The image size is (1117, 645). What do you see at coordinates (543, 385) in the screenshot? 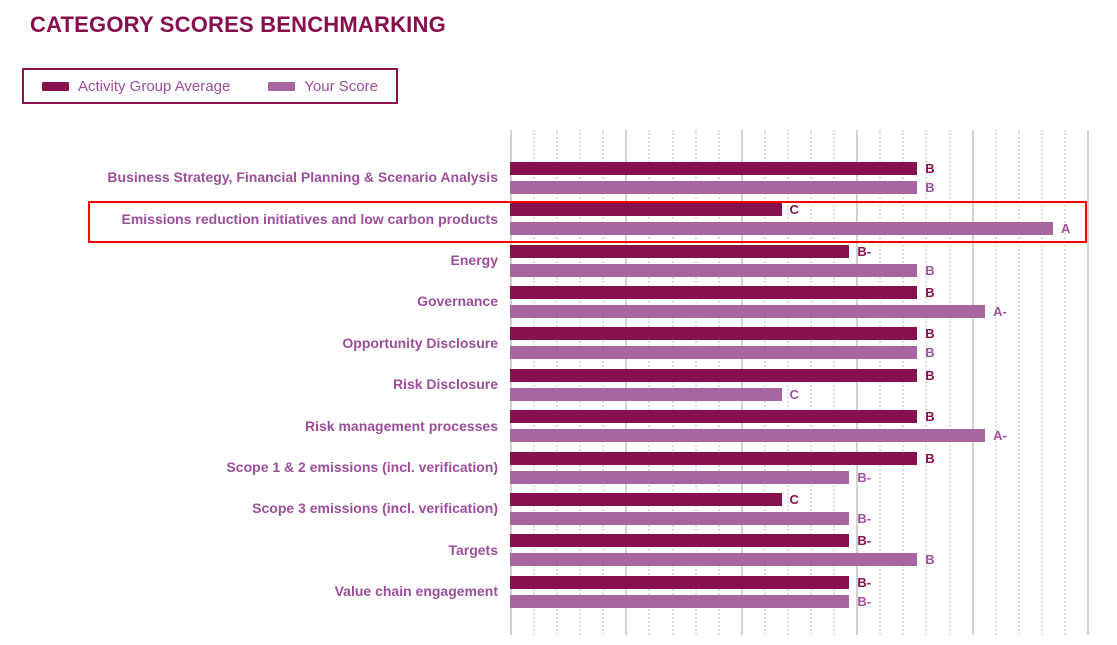
I see `category-row: Risk Disclosure B C` at bounding box center [543, 385].